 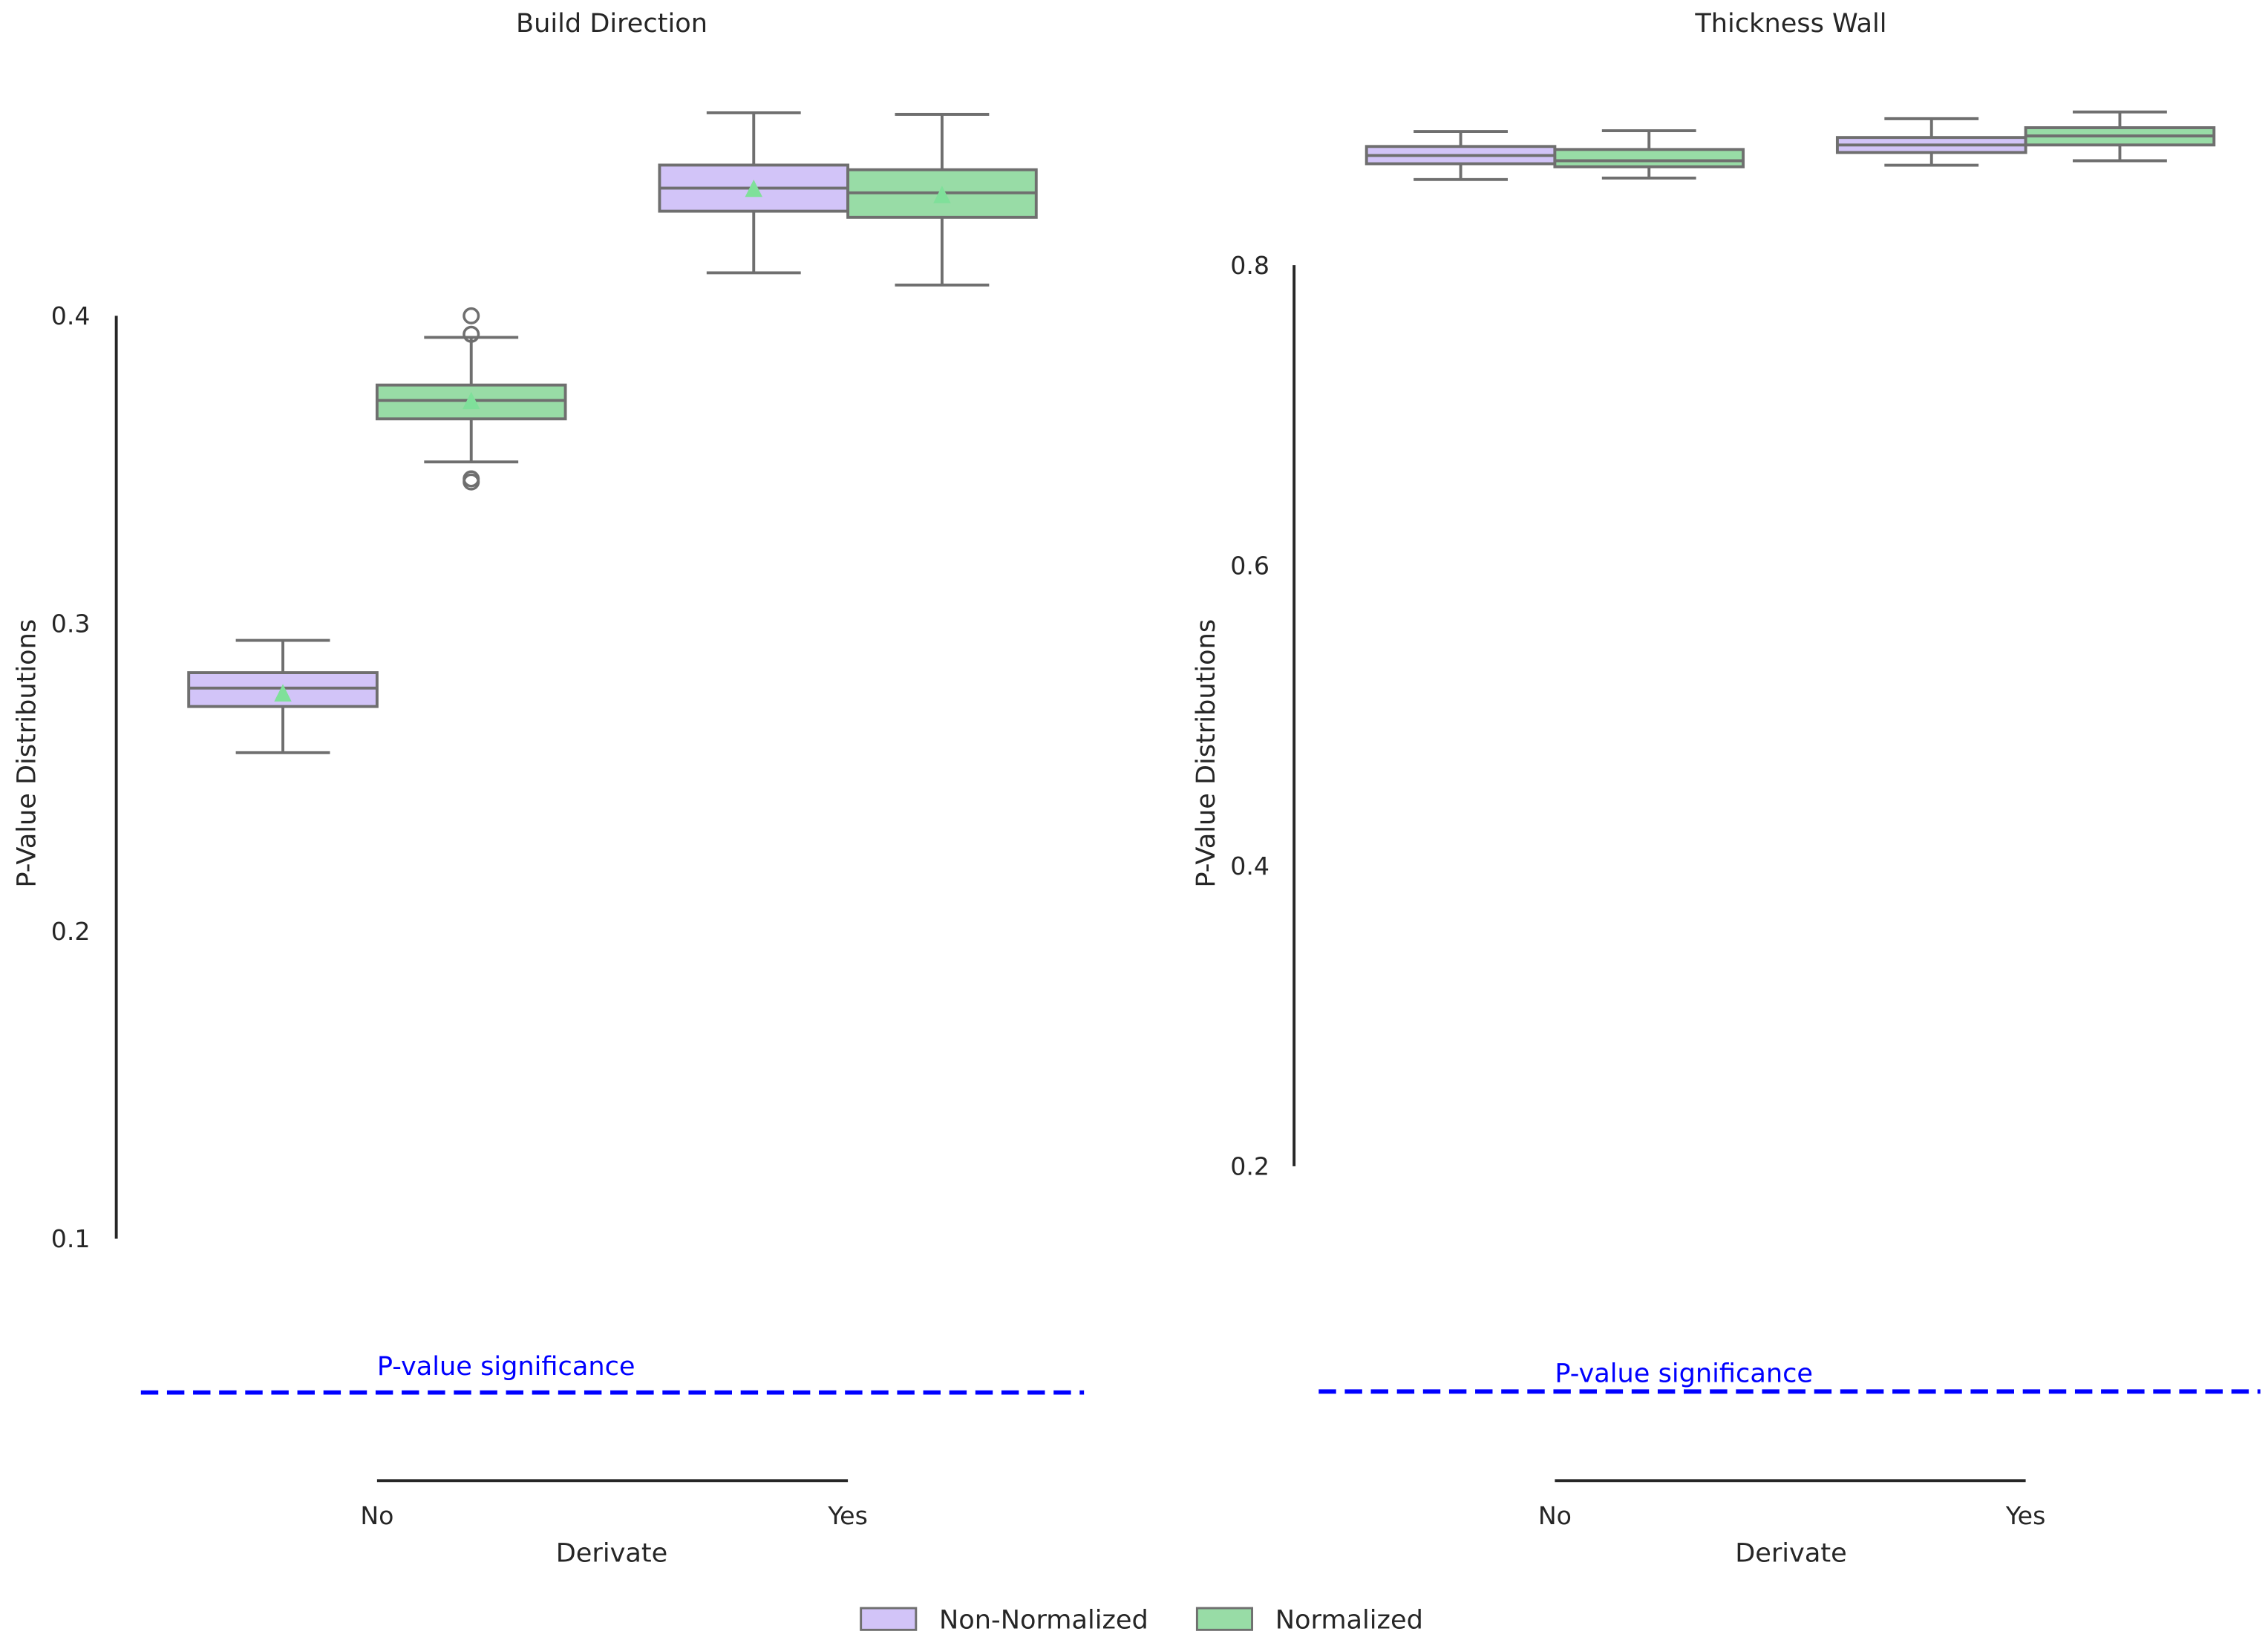 What do you see at coordinates (1649, 158) in the screenshot?
I see `box-iqr` at bounding box center [1649, 158].